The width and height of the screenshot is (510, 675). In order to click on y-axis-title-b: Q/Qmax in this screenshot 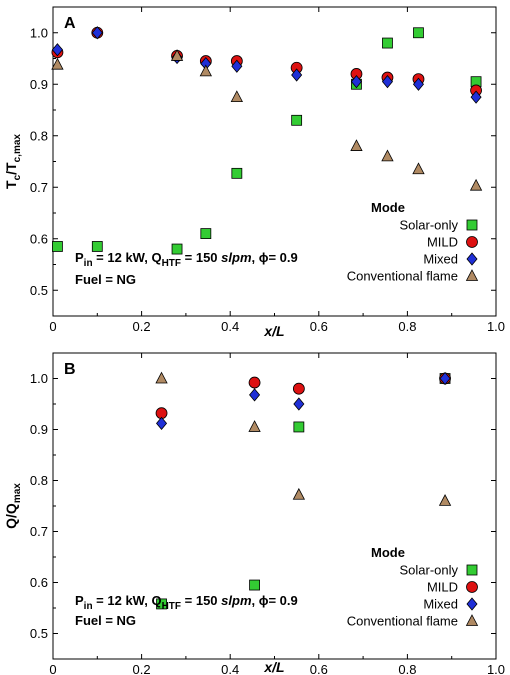, I will do `click(13, 506)`.